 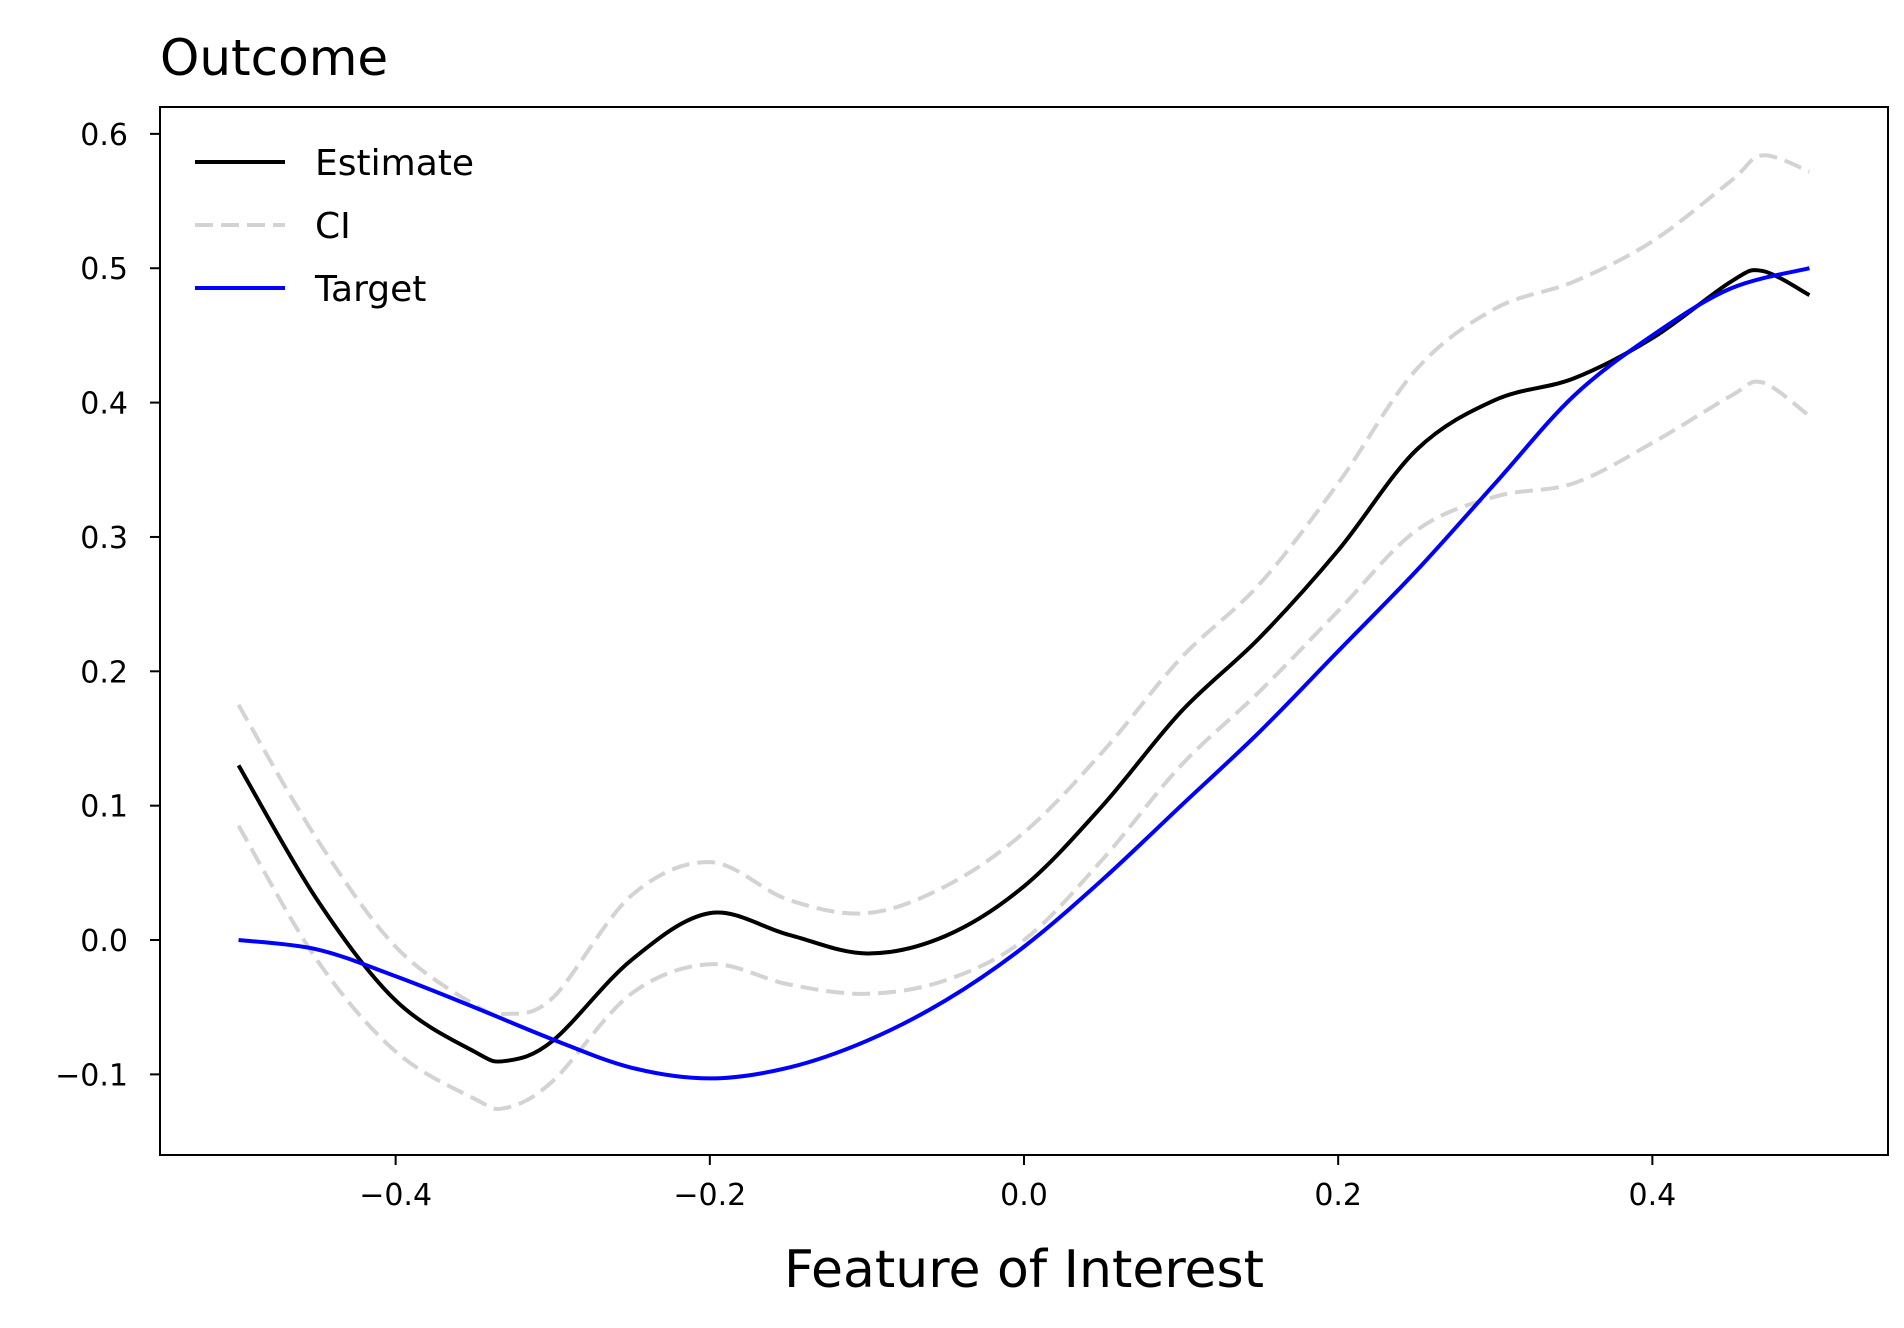 What do you see at coordinates (104, 941) in the screenshot?
I see `y-tick-label: 0.0` at bounding box center [104, 941].